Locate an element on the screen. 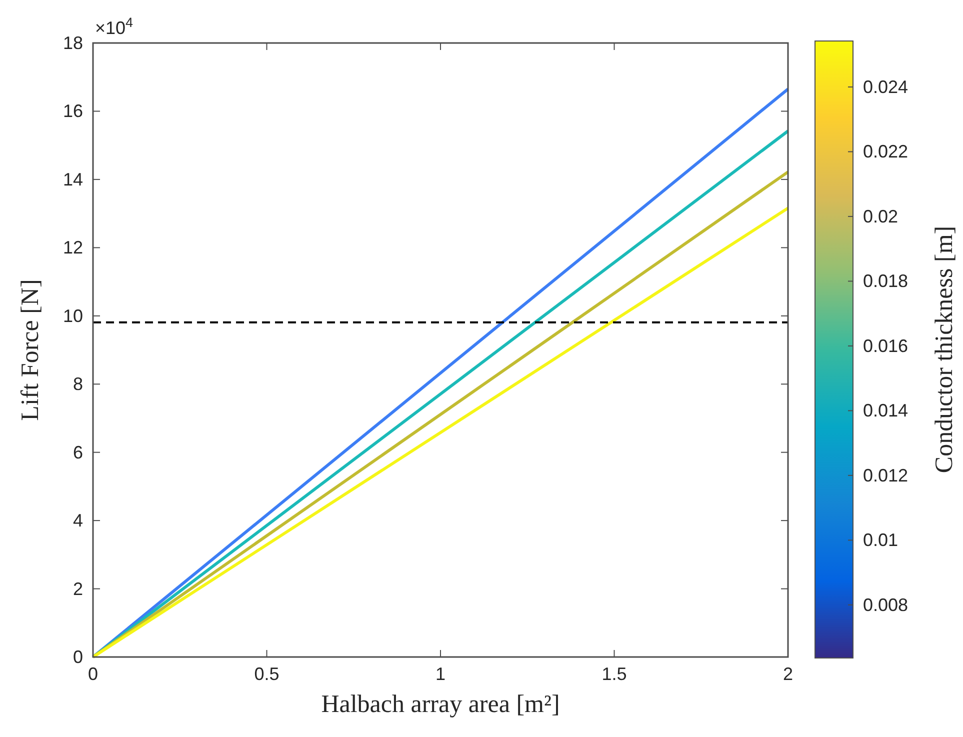  y-tick-label: 14 is located at coordinates (72, 179).